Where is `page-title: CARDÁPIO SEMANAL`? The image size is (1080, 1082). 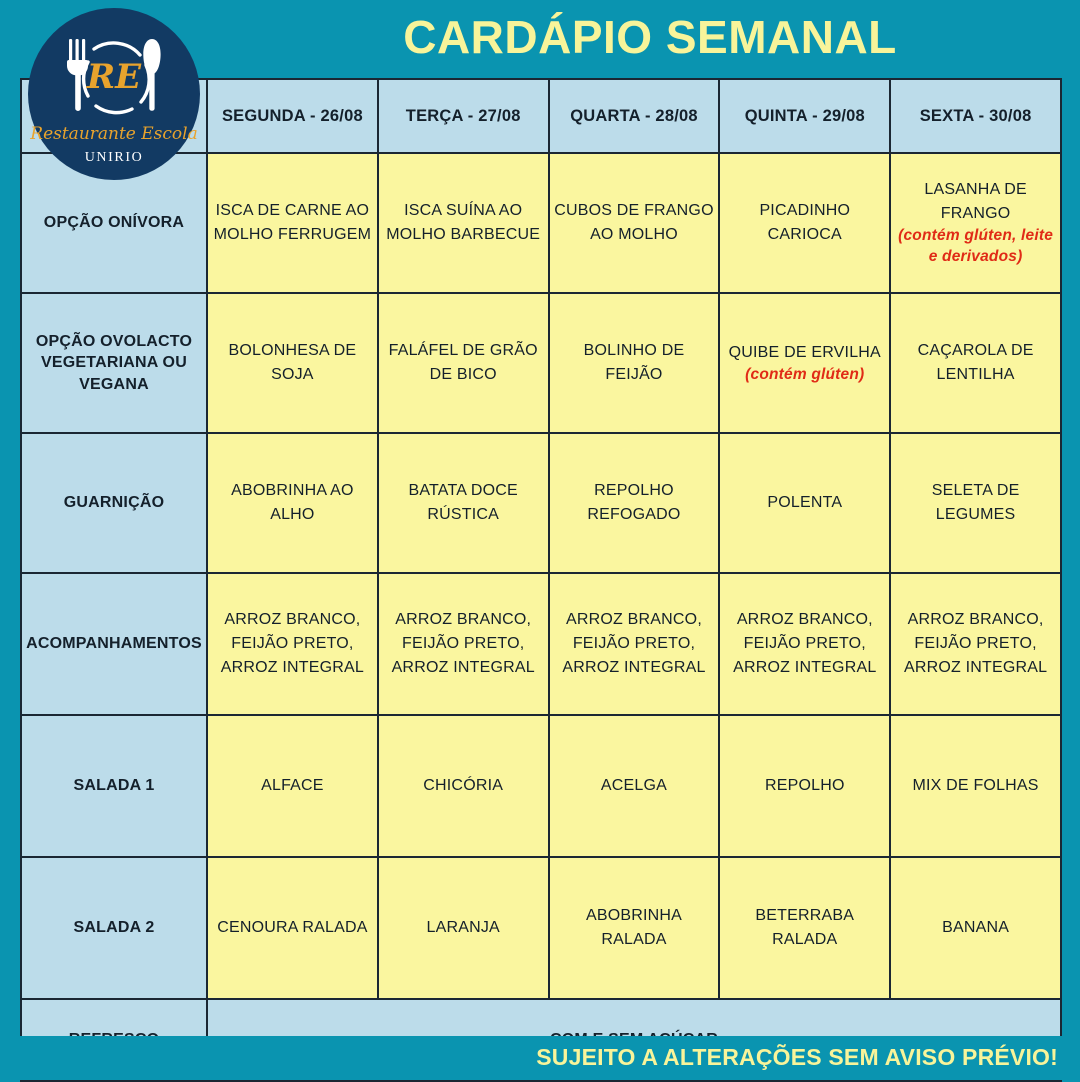
page-title: CARDÁPIO SEMANAL is located at coordinates (650, 37).